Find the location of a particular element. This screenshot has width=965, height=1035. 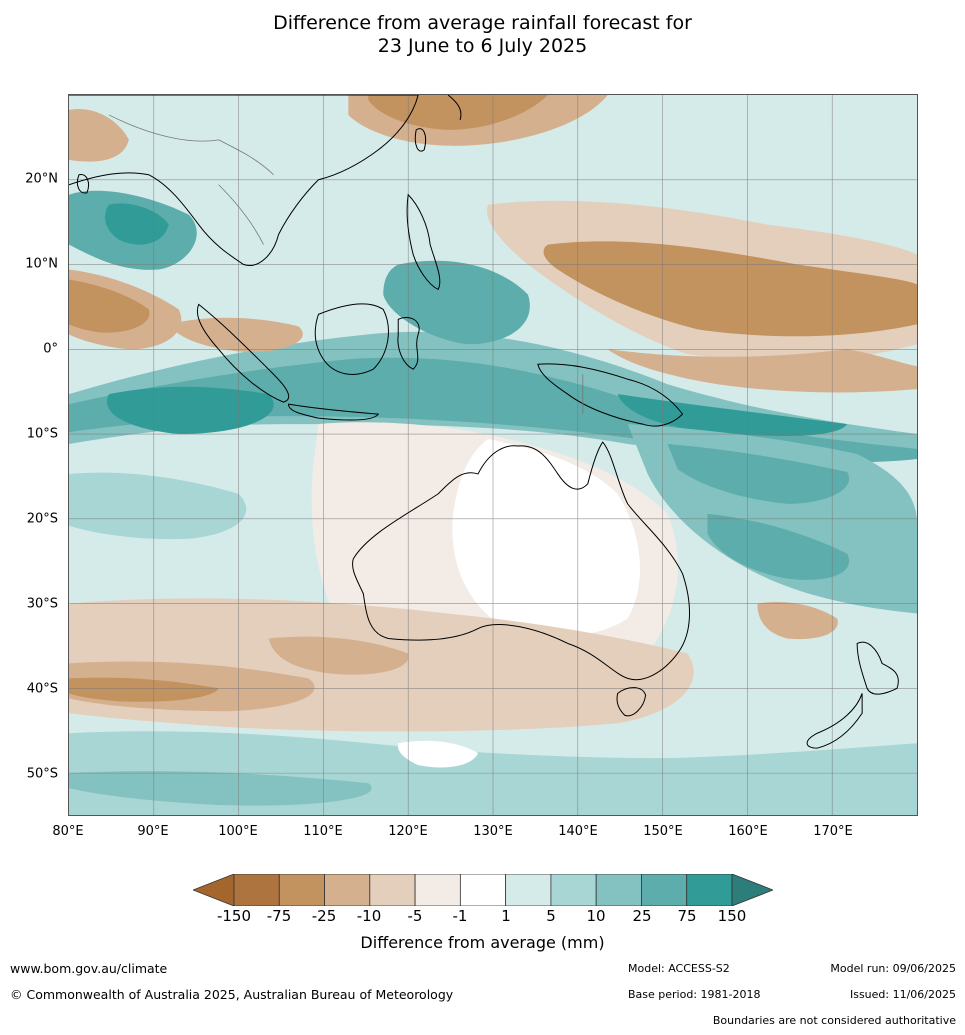

lon-label-80e: 80°E is located at coordinates (68, 831).